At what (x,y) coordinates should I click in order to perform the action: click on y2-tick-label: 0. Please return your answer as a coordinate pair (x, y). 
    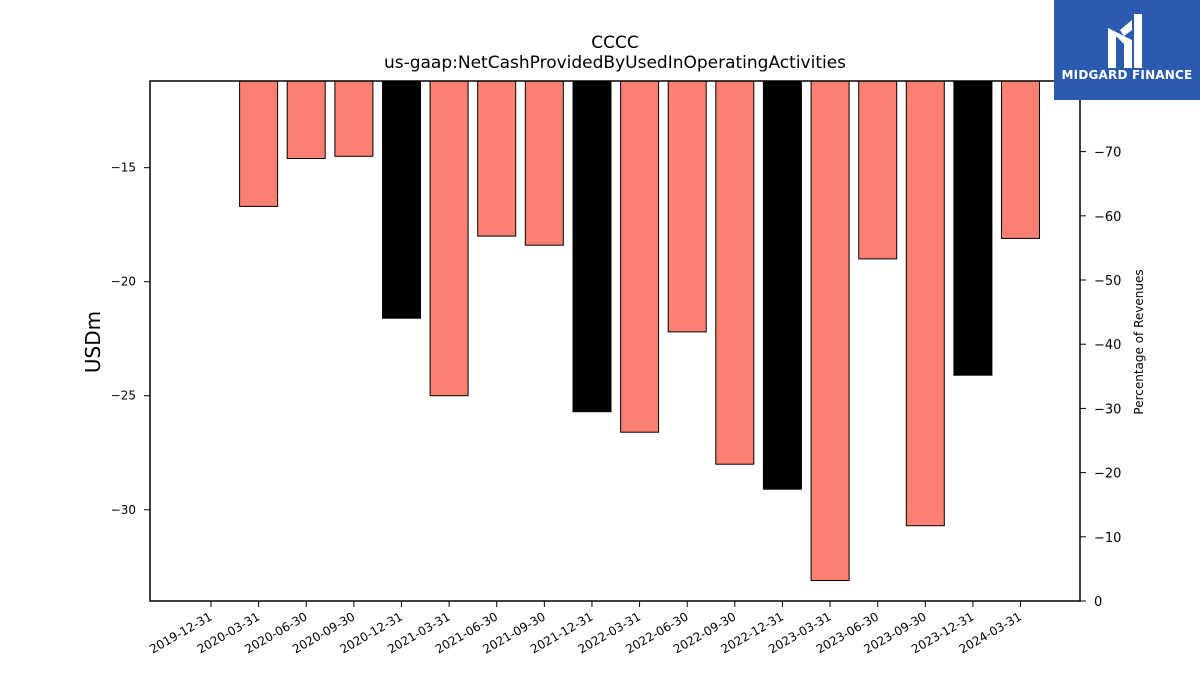
    Looking at the image, I should click on (1098, 602).